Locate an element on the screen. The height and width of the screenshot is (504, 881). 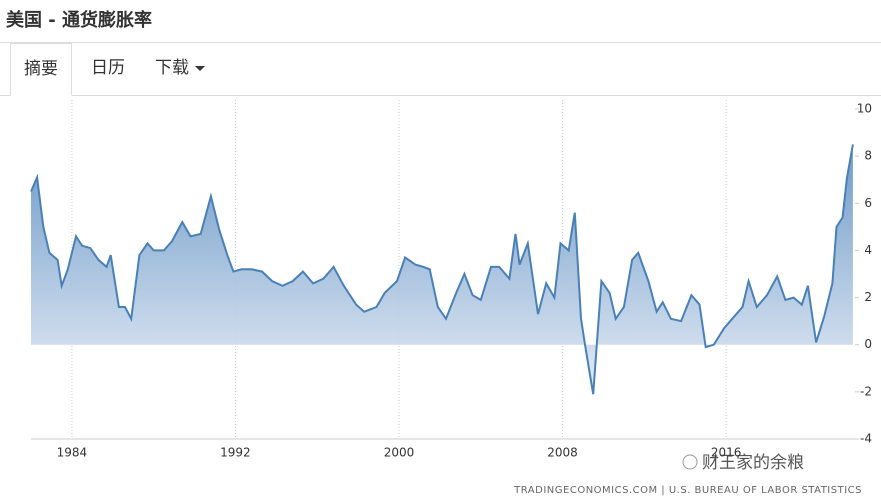
page-title: 美国 - 通货膨胀率 is located at coordinates (79, 20).